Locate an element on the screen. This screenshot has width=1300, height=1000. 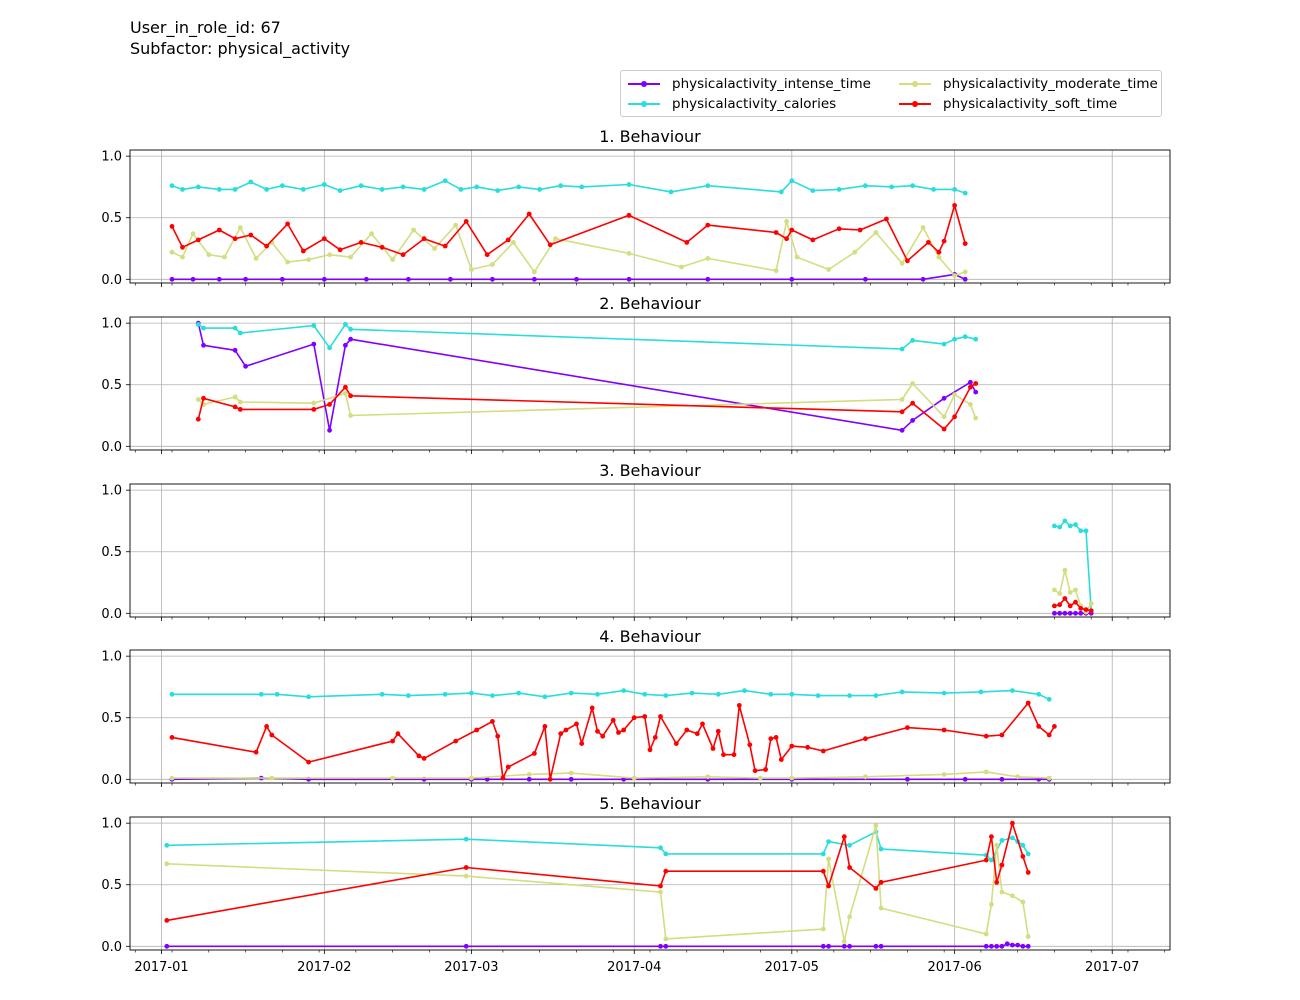
x-tick-label: 2017-06 is located at coordinates (954, 967).